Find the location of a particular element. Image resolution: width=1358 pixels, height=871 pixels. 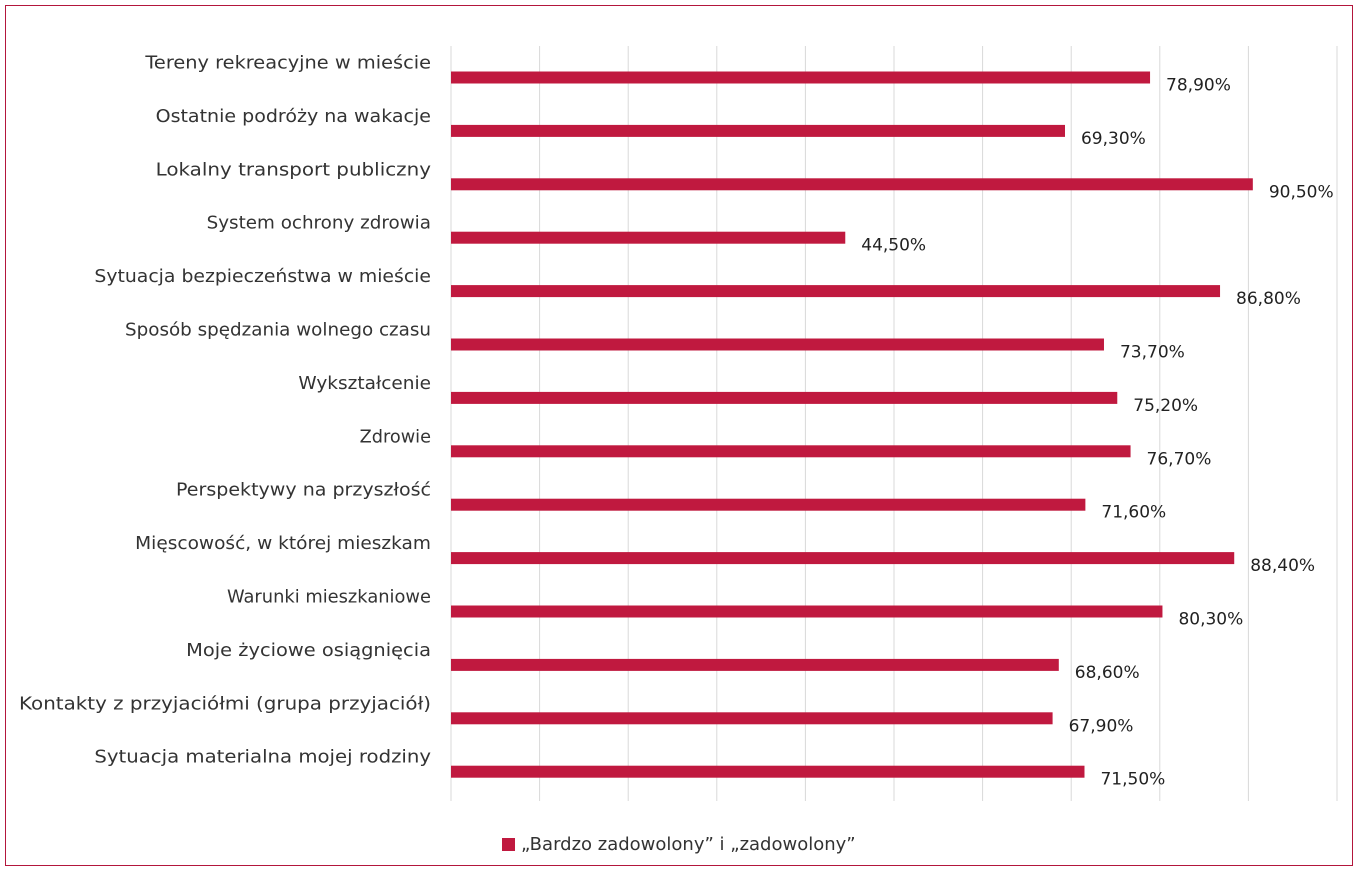

value-label: 90,50% is located at coordinates (1301, 192).